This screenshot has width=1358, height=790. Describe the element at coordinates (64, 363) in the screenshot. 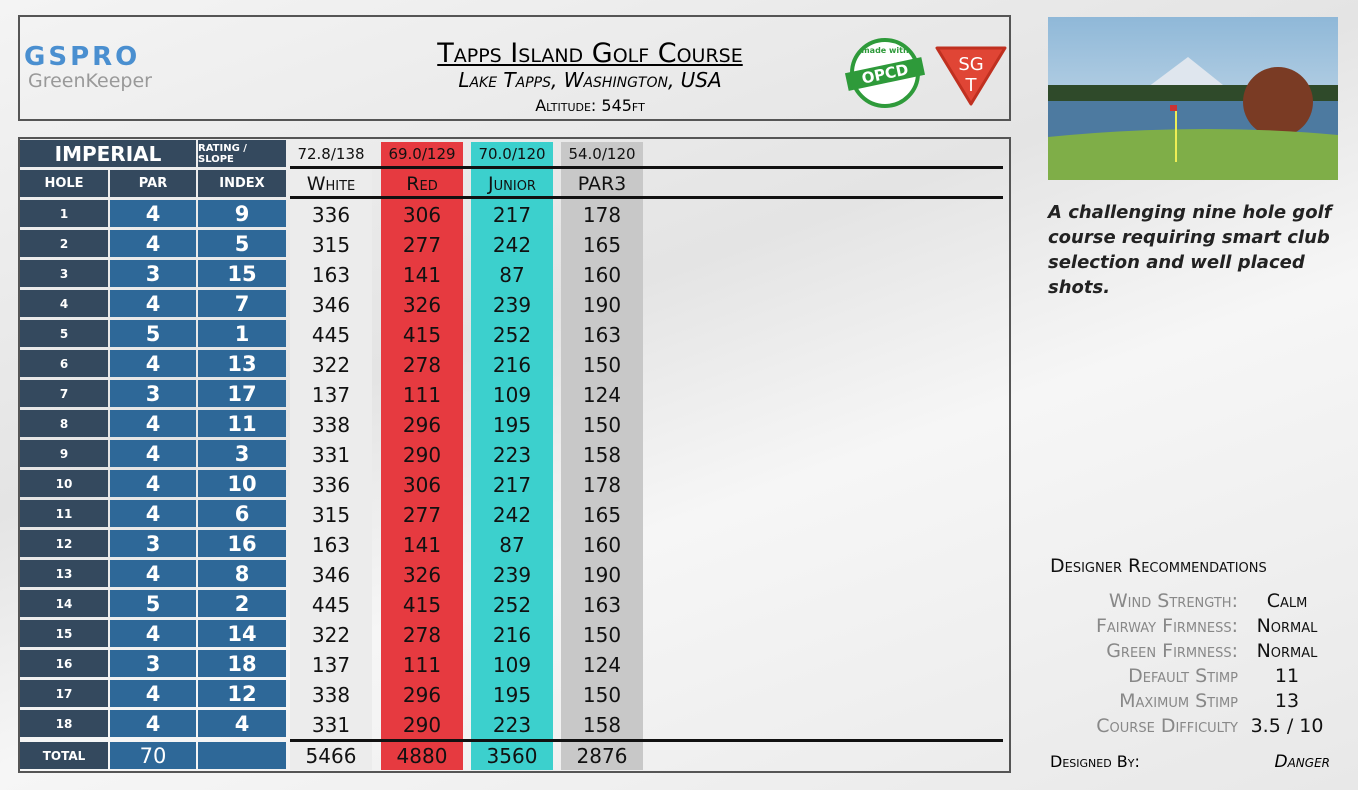

I see `hole-number: 6` at that location.